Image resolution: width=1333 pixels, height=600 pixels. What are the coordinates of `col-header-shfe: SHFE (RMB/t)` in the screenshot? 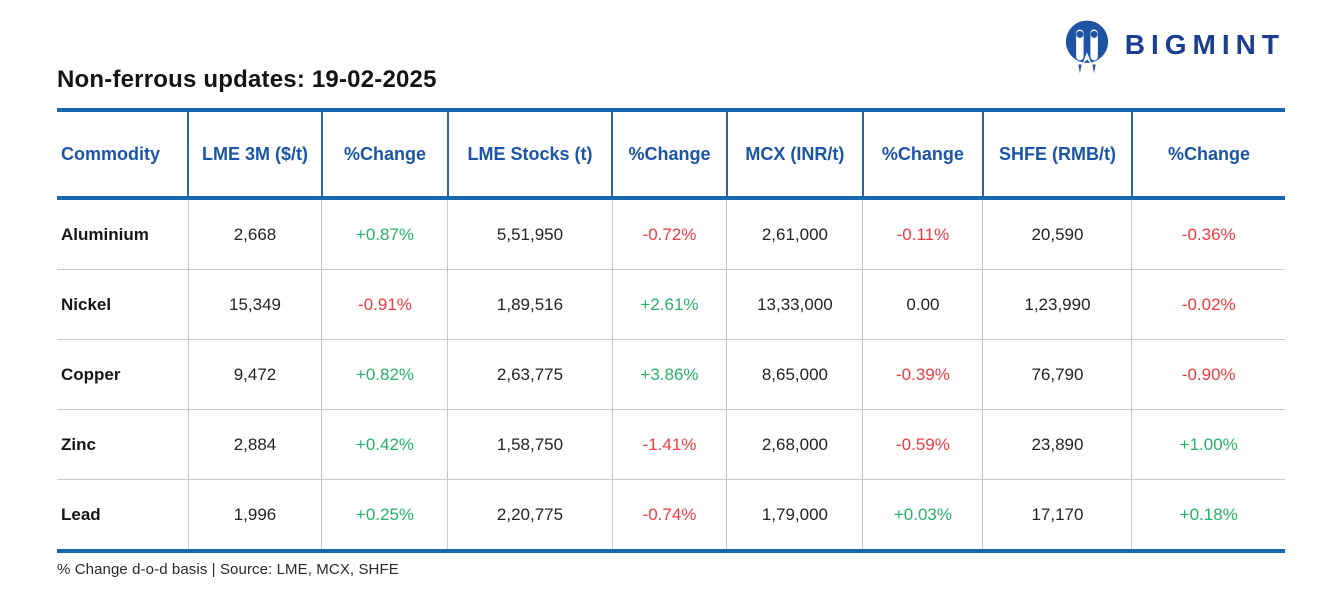 It's located at (1056, 154).